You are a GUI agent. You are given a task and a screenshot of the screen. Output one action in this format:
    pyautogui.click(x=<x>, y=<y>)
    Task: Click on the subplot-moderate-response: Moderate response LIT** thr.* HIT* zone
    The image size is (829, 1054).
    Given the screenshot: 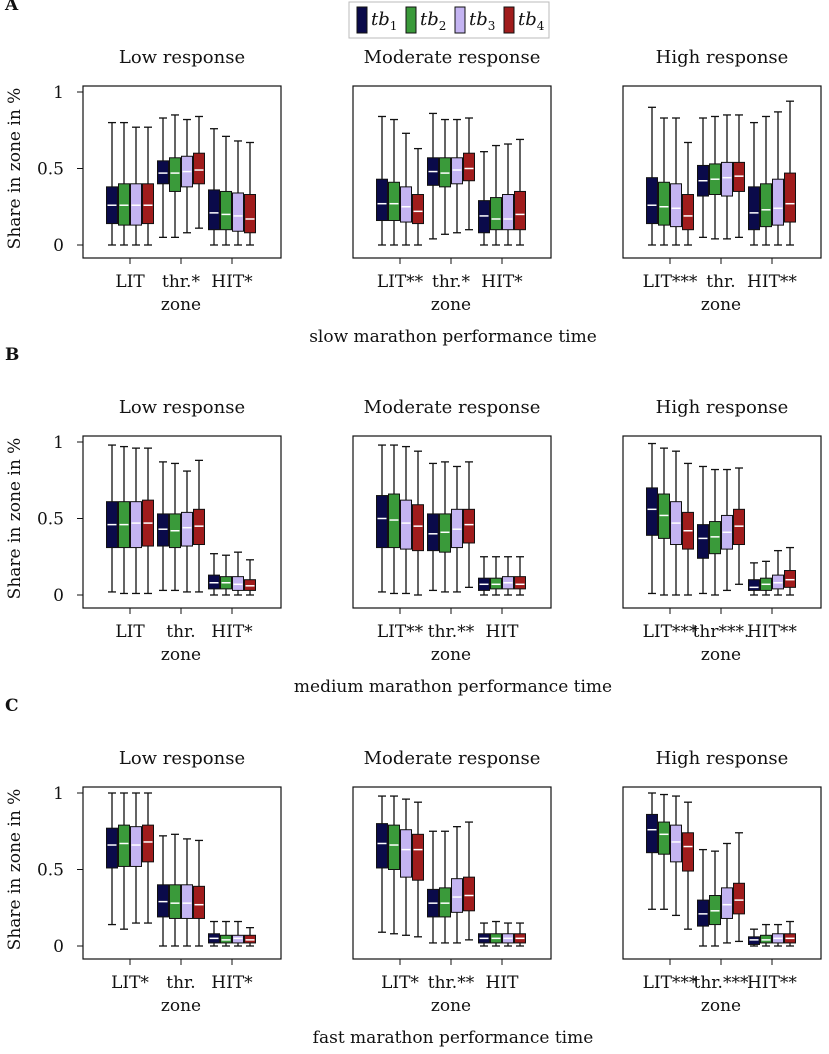 What is the action you would take?
    pyautogui.click(x=452, y=181)
    